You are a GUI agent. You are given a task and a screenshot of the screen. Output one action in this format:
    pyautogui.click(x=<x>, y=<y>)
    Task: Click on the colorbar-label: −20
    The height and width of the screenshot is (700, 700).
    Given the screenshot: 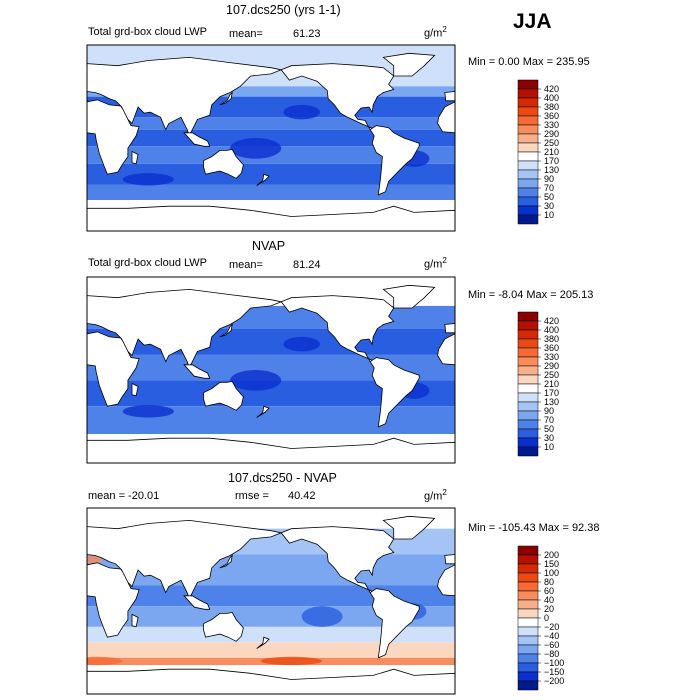 What is the action you would take?
    pyautogui.click(x=551, y=627)
    